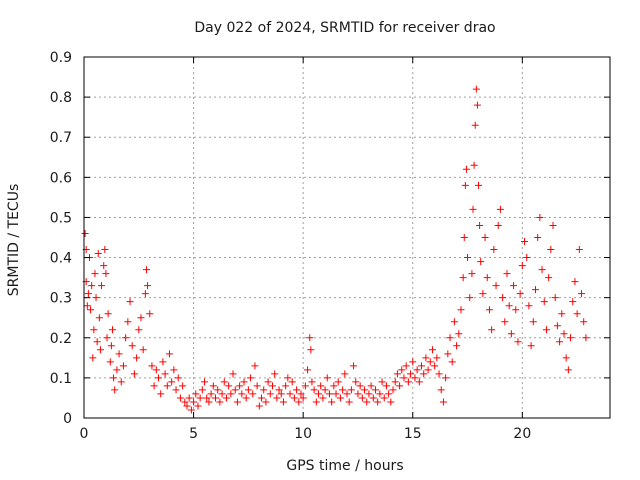 This screenshot has height=480, width=640. Describe the element at coordinates (61, 379) in the screenshot. I see `y-tick-label: 0.1` at that location.